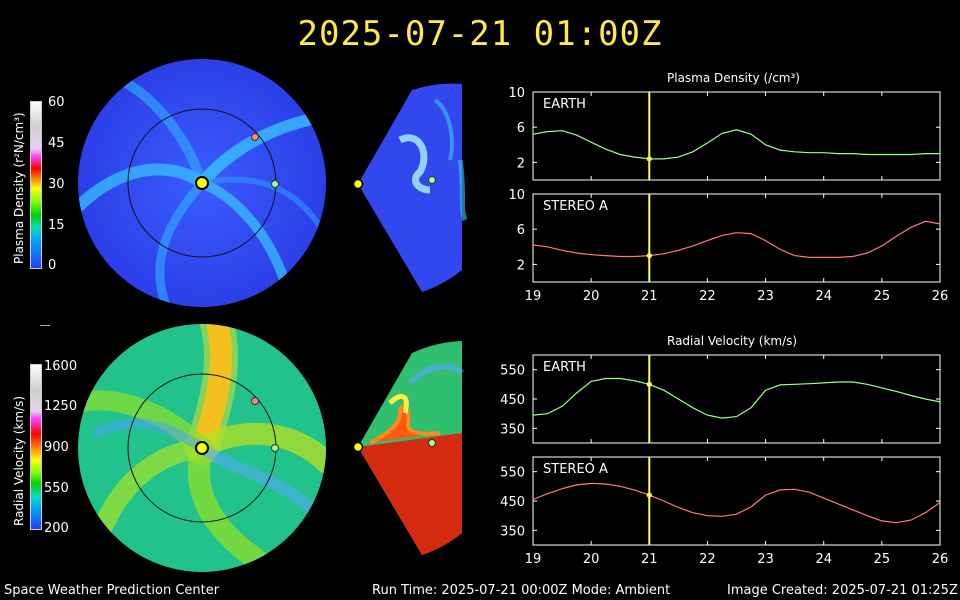 This screenshot has width=960, height=600. I want to click on velocity-tick-1: 1250, so click(61, 406).